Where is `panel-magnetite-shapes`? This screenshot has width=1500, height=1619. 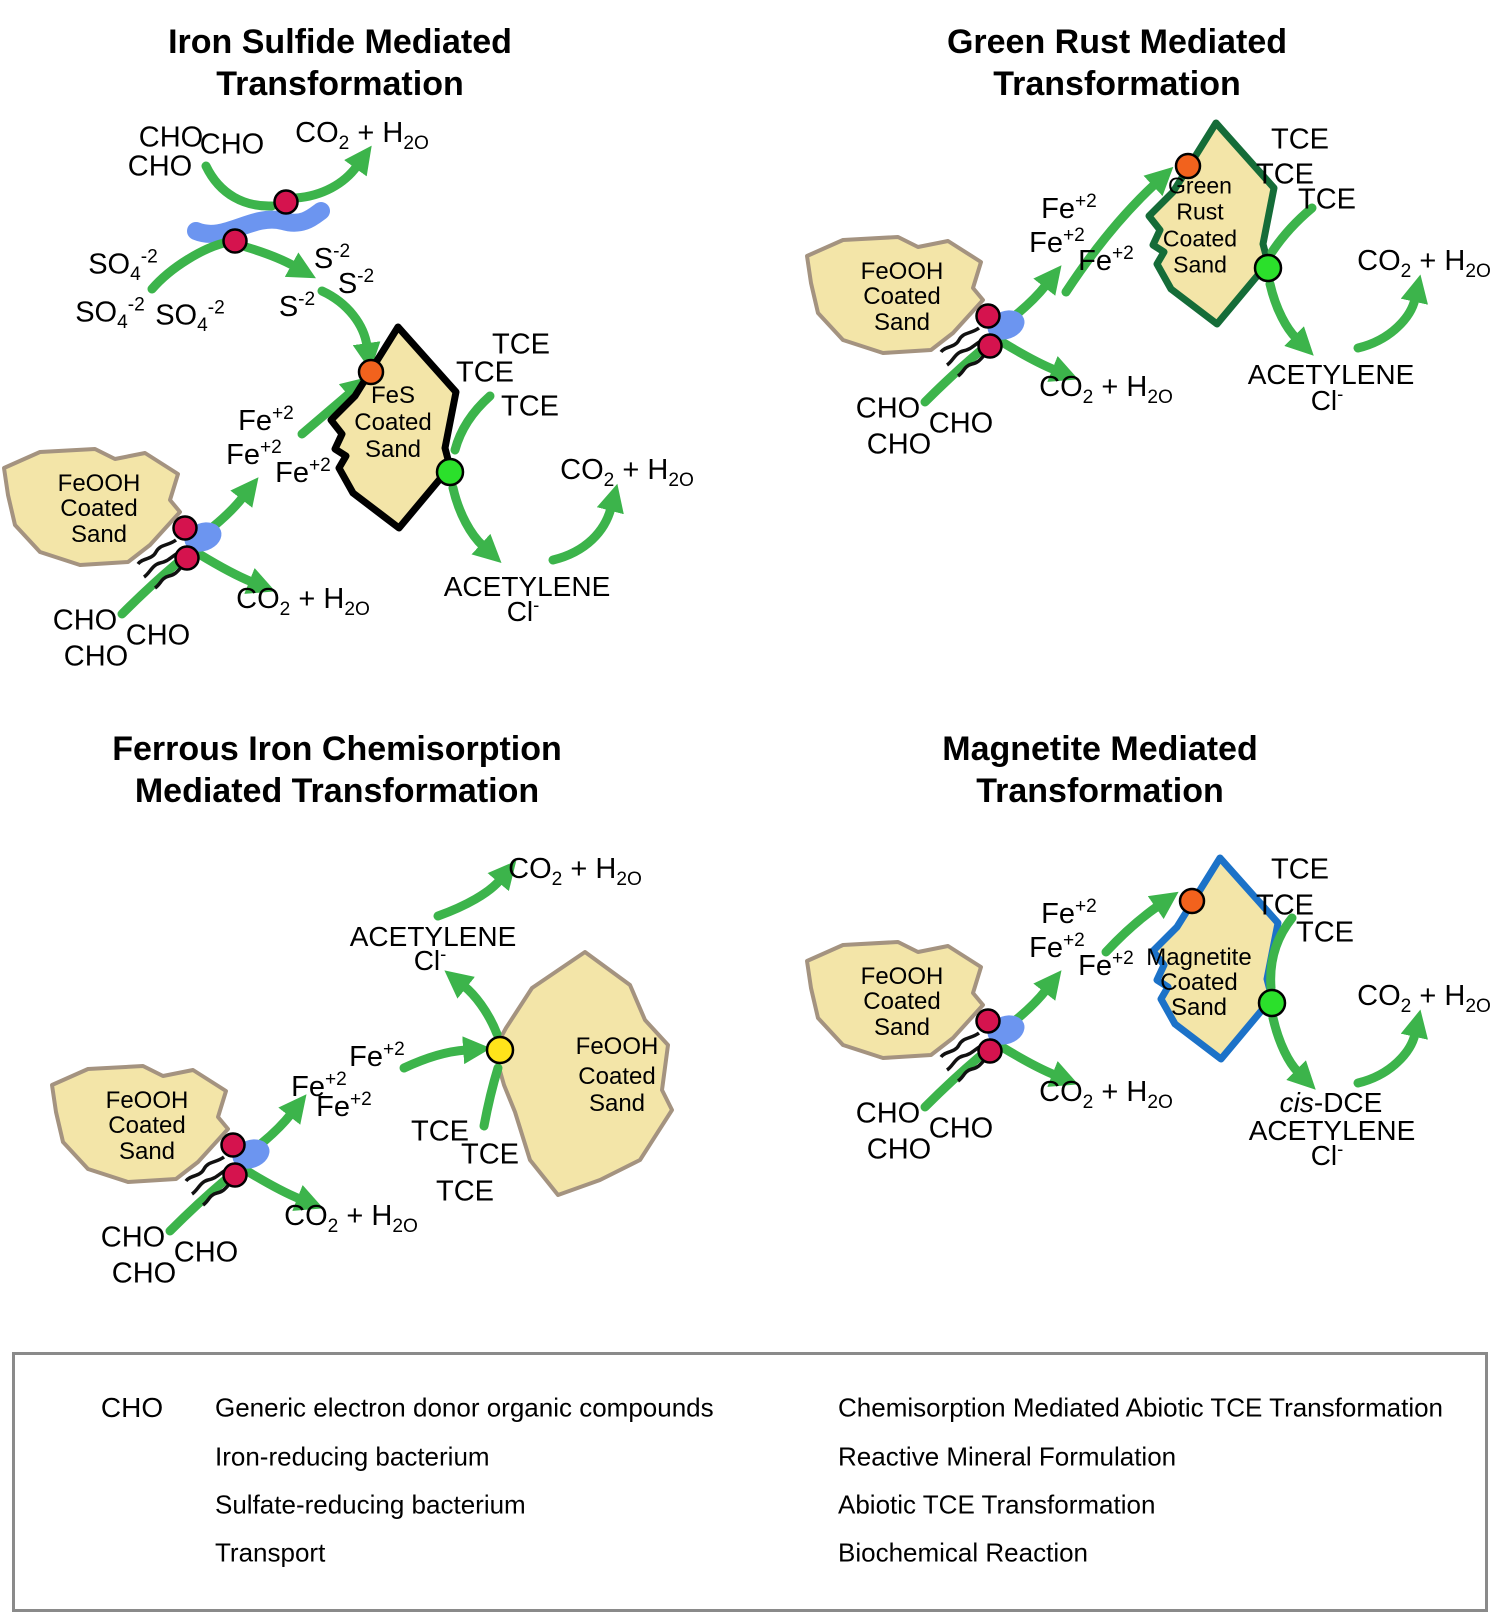 panel-magnetite-shapes is located at coordinates (1118, 982).